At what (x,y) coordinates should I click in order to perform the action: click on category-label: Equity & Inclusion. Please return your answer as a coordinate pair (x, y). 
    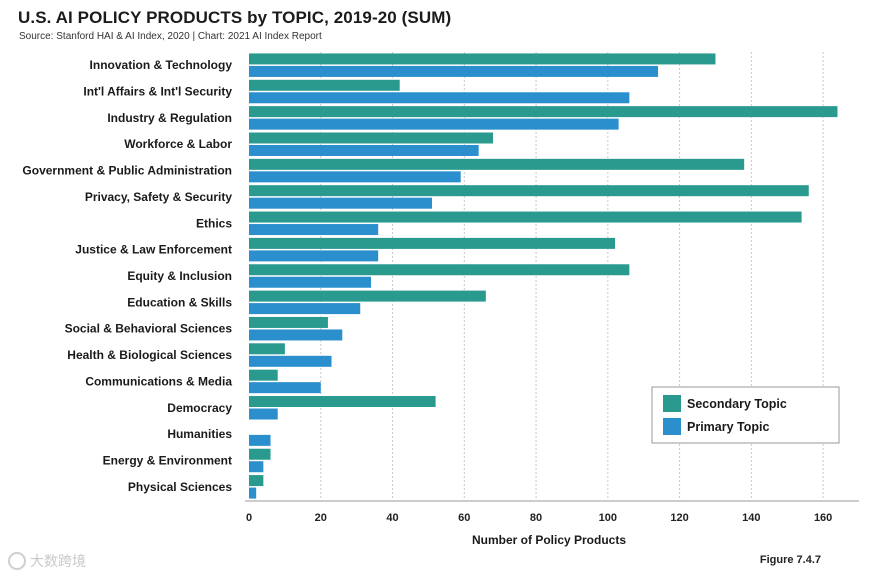
    Looking at the image, I should click on (179, 276).